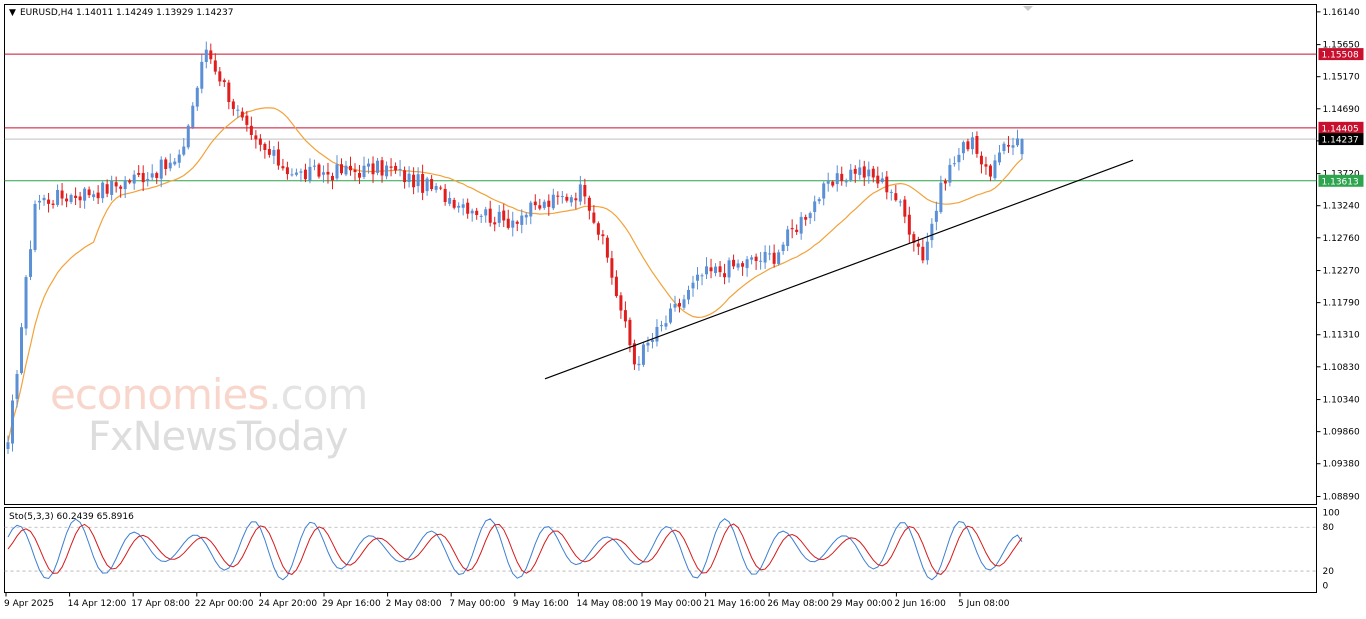 Image resolution: width=1366 pixels, height=619 pixels. What do you see at coordinates (1341, 175) in the screenshot?
I see `y-tick-label: 1.13720` at bounding box center [1341, 175].